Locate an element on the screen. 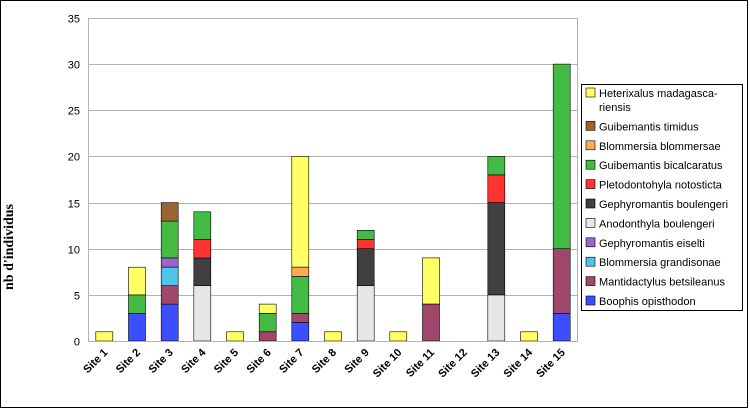 The width and height of the screenshot is (750, 410). x-tick-label-site-11: Site 11 is located at coordinates (420, 363).